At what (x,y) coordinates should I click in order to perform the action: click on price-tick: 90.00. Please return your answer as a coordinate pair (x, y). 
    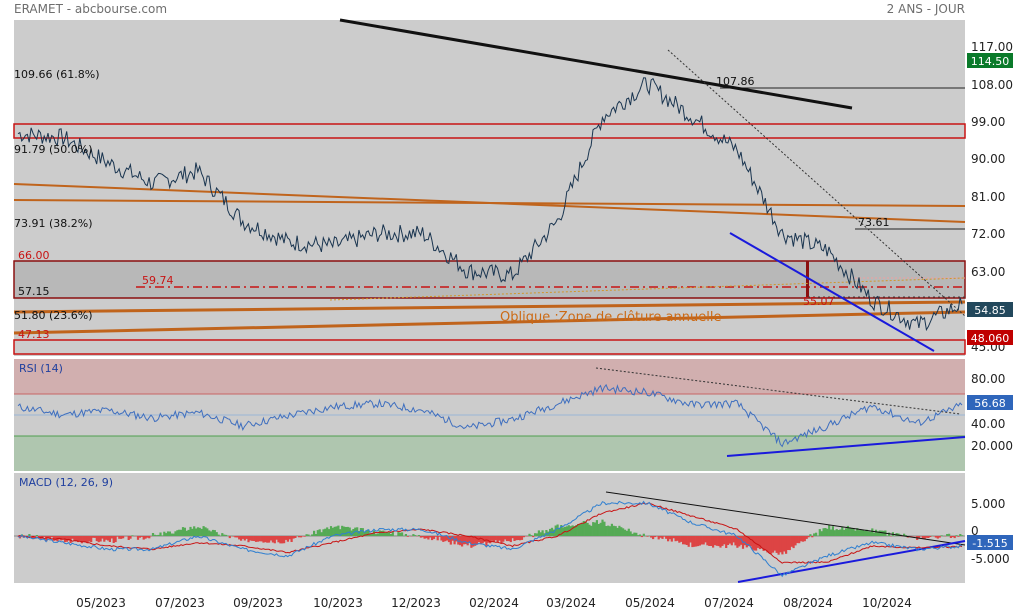
    Looking at the image, I should click on (988, 159).